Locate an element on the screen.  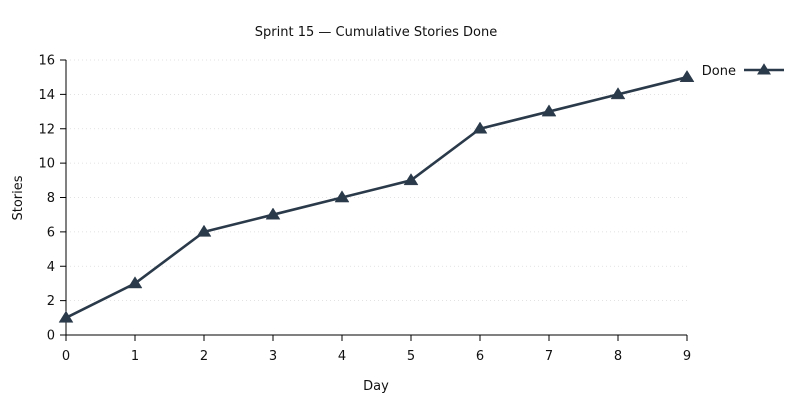
y-axis-label: Stories is located at coordinates (18, 197).